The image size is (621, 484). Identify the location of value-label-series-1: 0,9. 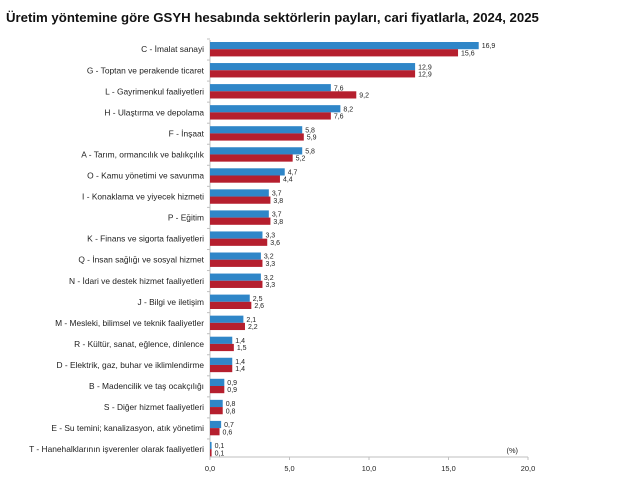
(232, 383).